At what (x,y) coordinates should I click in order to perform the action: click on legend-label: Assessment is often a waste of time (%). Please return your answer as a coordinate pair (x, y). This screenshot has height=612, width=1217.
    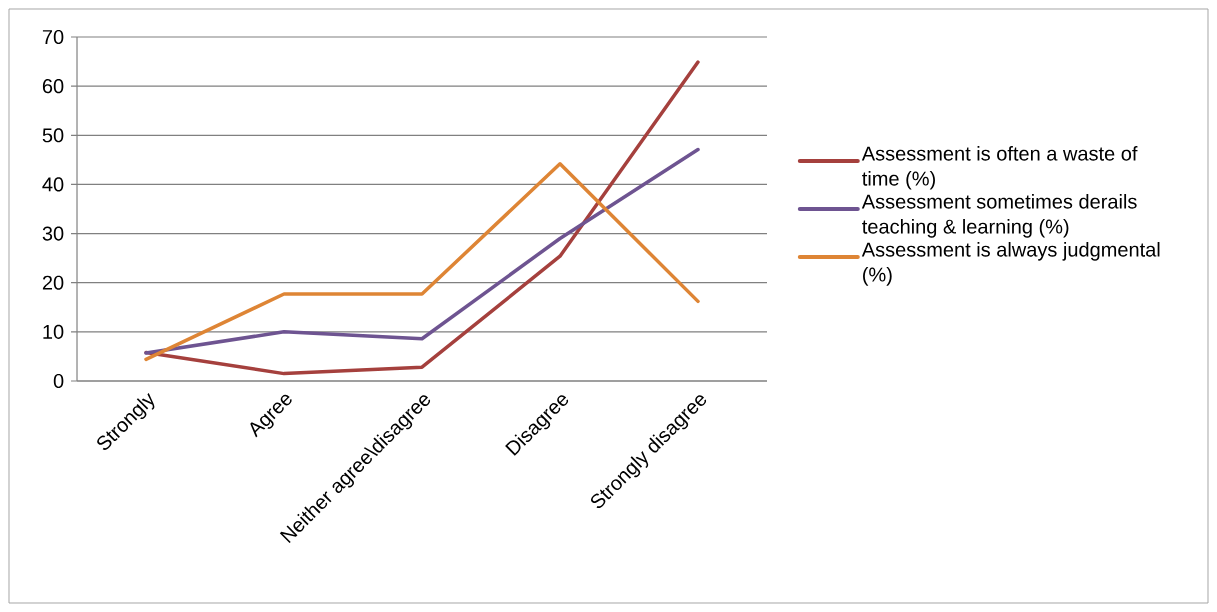
    Looking at the image, I should click on (999, 167).